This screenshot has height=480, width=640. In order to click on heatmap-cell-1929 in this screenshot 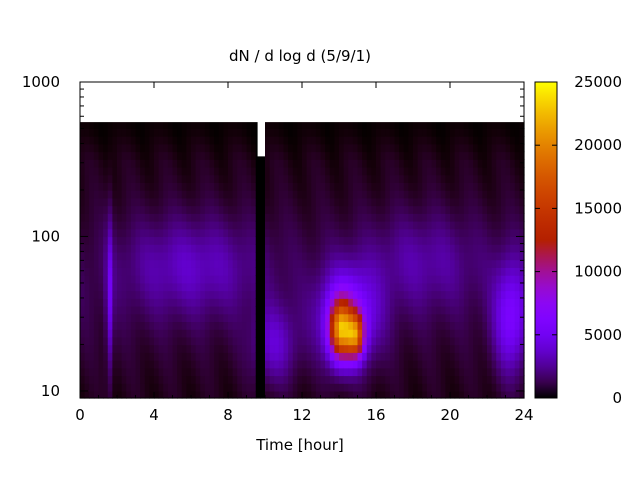, I will do `click(328, 233)`.